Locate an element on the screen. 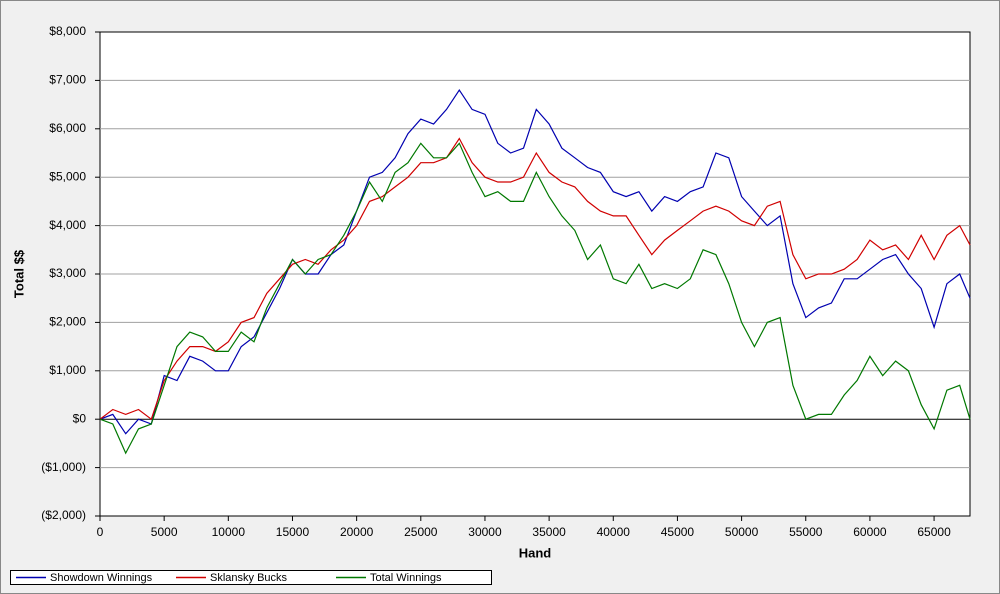 The width and height of the screenshot is (1000, 594). y-tick-label: $4,000 is located at coordinates (67, 225).